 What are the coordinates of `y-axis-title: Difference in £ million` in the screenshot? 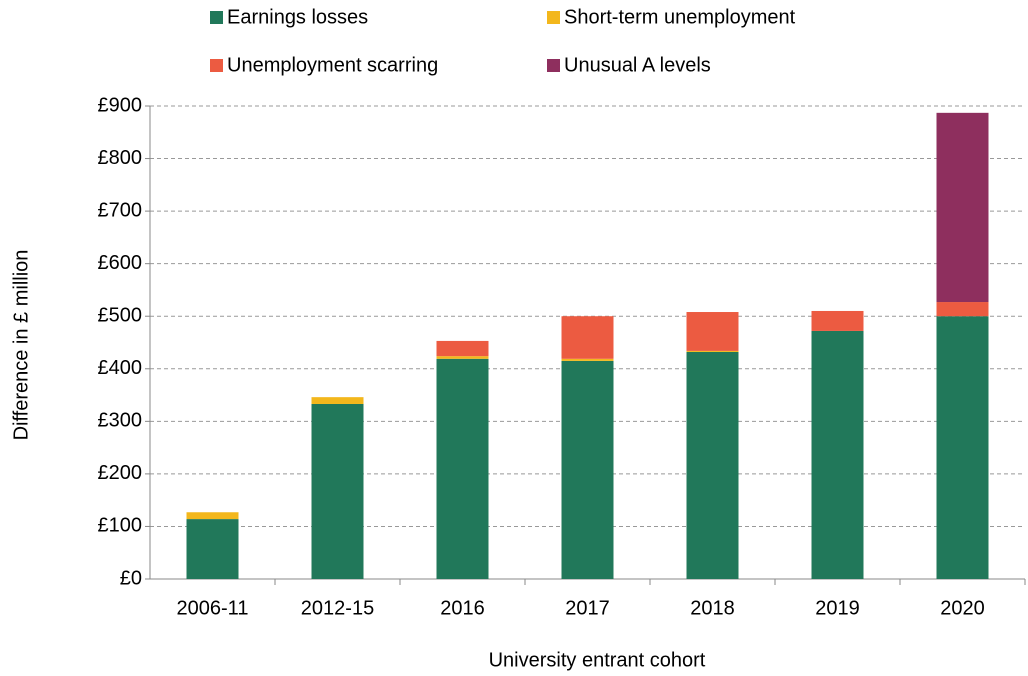 It's located at (21, 345).